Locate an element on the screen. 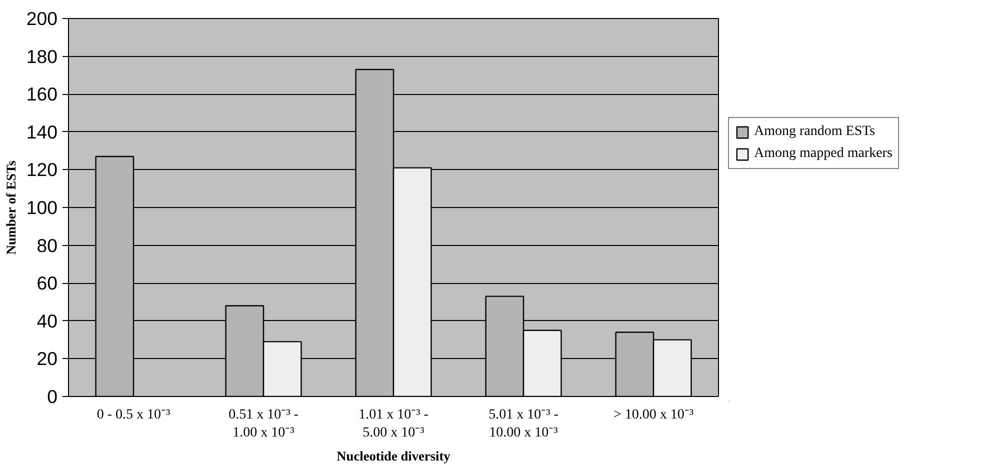 The height and width of the screenshot is (471, 997). y-axis-title: Number of ESTs is located at coordinates (10, 207).